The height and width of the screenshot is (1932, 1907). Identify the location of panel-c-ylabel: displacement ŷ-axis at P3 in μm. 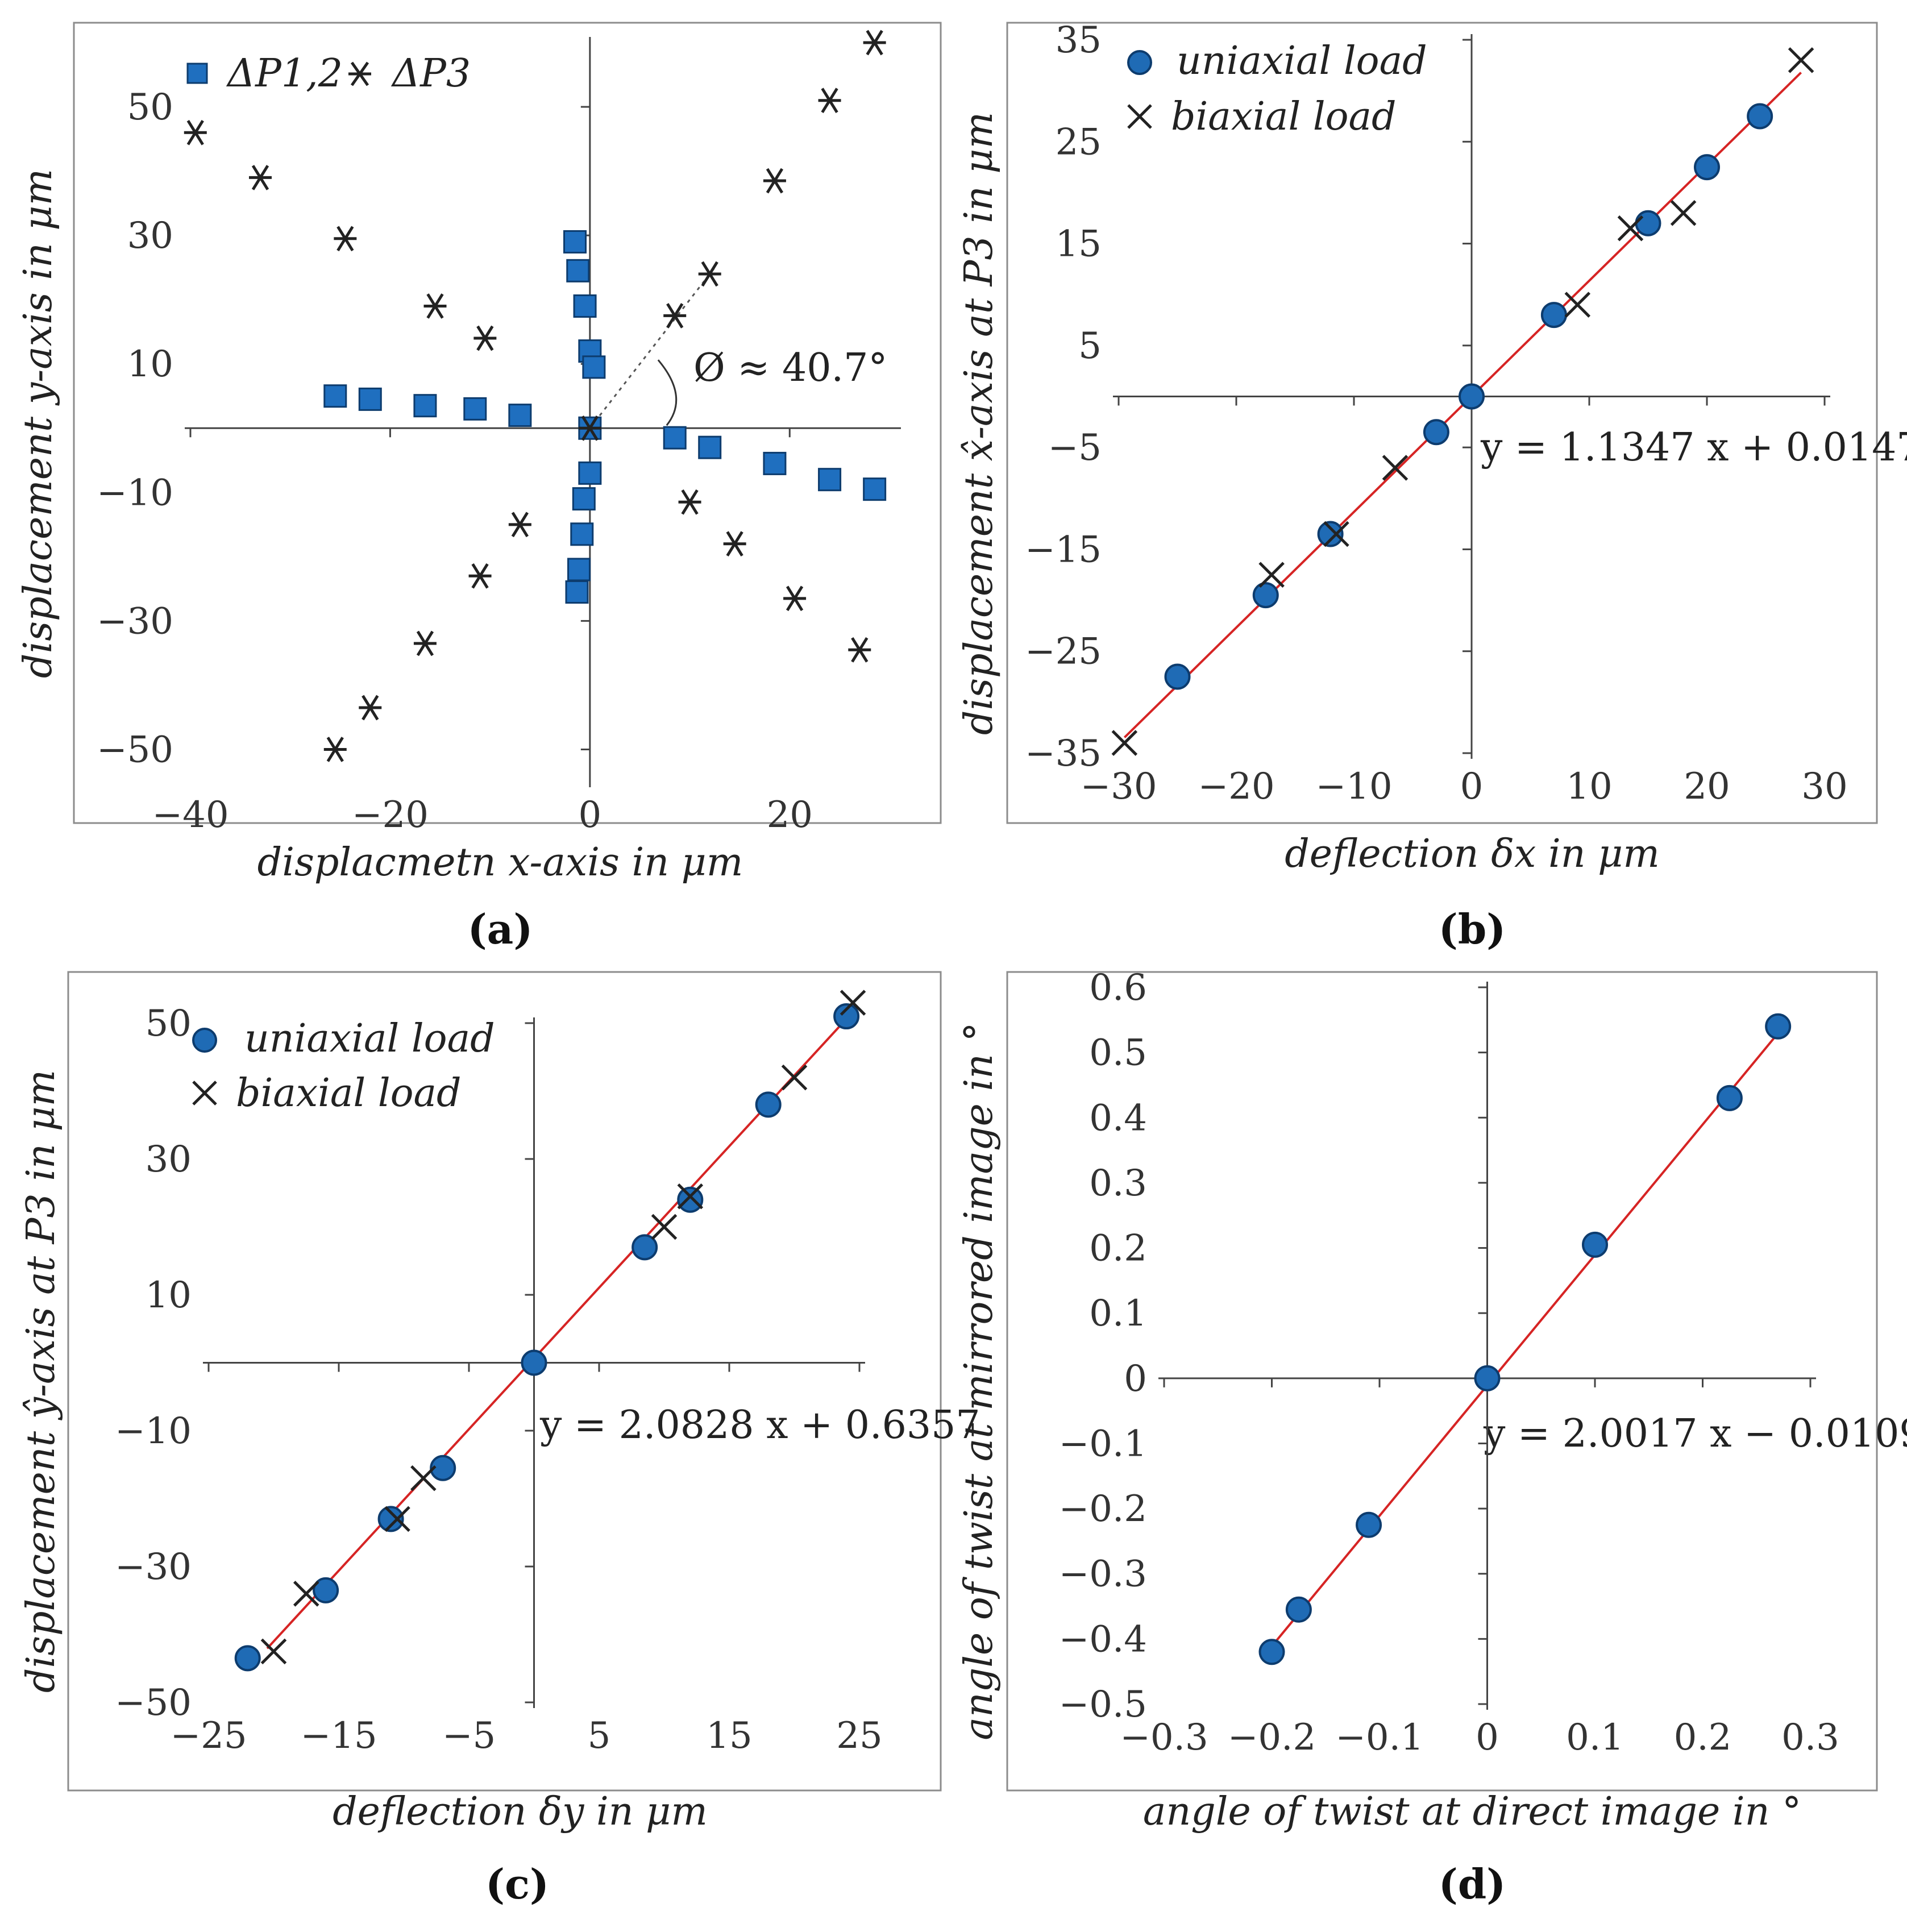
(41, 1381).